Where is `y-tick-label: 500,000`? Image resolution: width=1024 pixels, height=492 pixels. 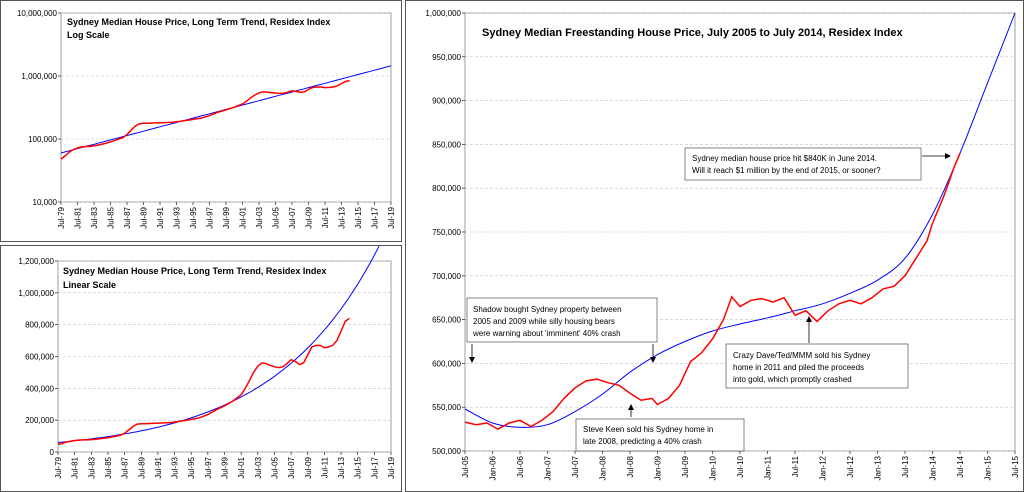 y-tick-label: 500,000 is located at coordinates (446, 451).